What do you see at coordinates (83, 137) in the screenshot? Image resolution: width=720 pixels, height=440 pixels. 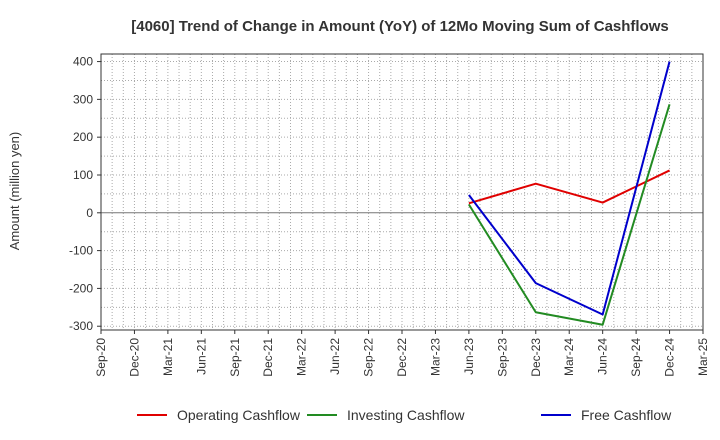 I see `y-tick-label: 200` at bounding box center [83, 137].